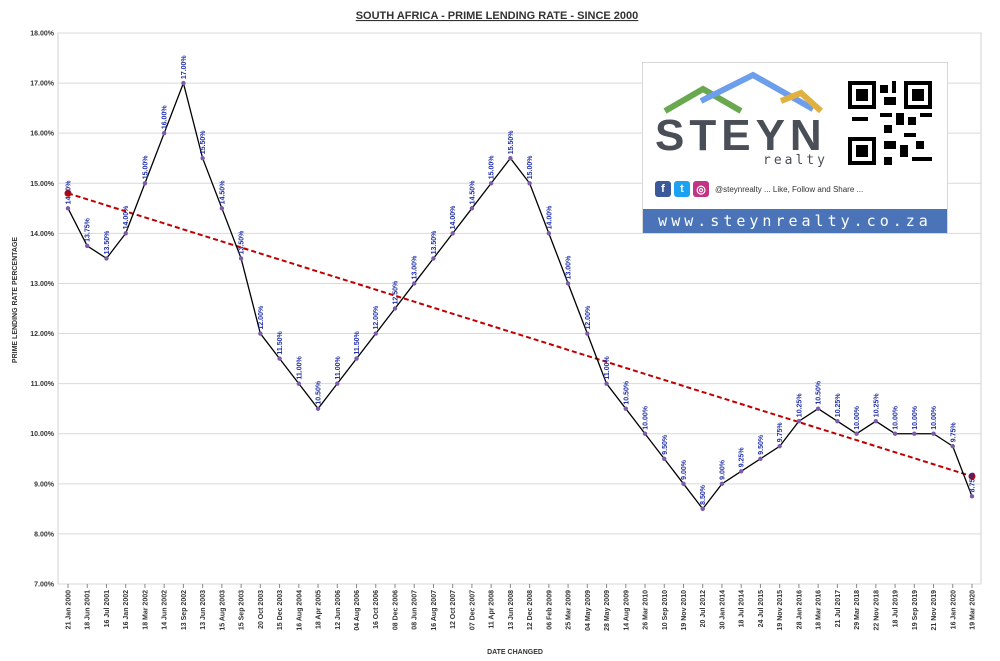 This screenshot has width=1000, height=661. What do you see at coordinates (88, 610) in the screenshot?
I see `x-tick-label: 18 Jun 2001` at bounding box center [88, 610].